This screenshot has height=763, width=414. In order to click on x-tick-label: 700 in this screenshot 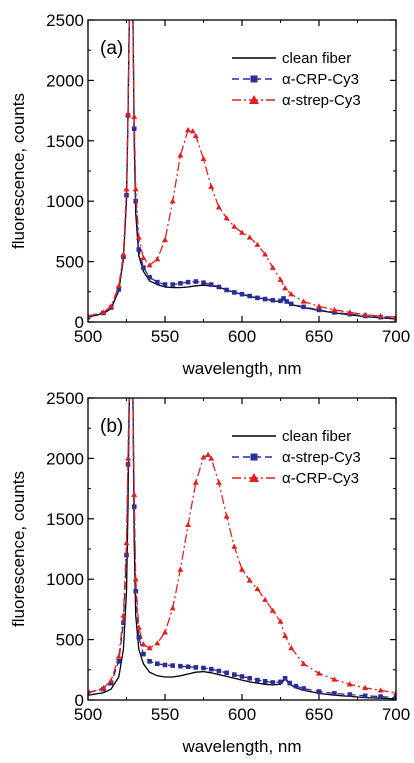, I will do `click(396, 336)`.